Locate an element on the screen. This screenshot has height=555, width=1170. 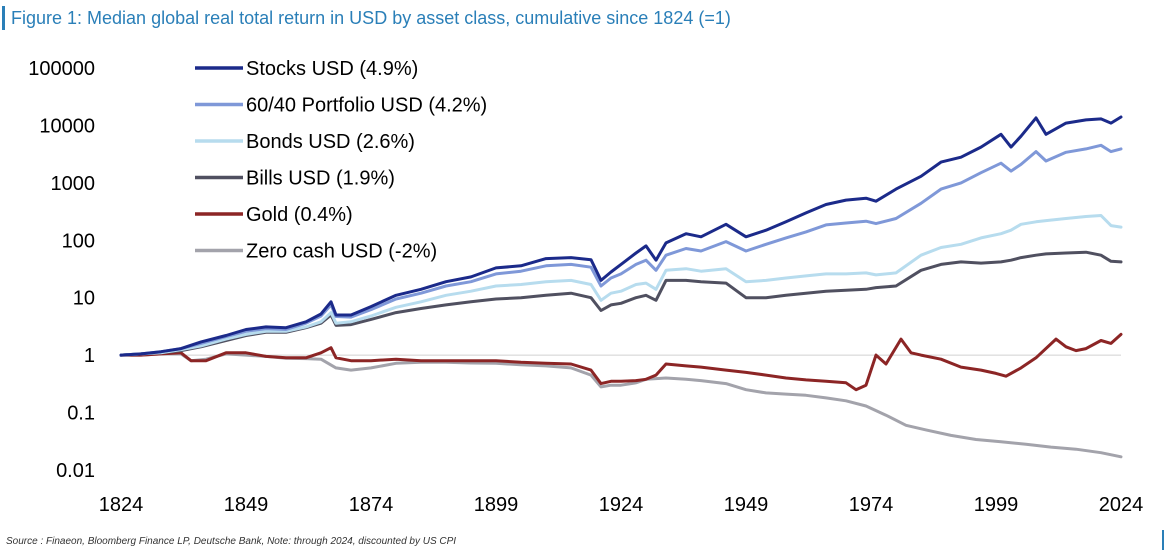
x-tick-label: 1924 is located at coordinates (621, 505).